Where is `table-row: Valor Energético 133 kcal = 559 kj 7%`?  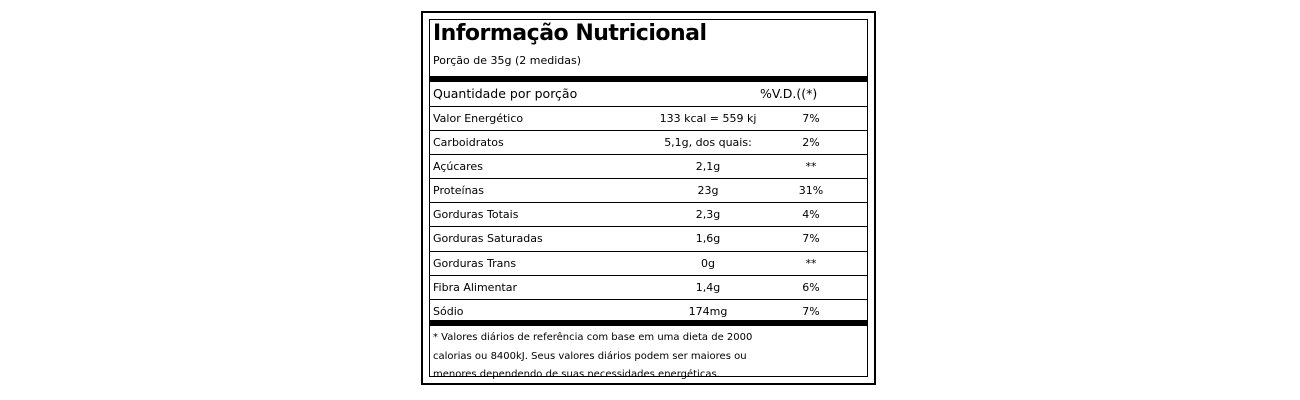 table-row: Valor Energético 133 kcal = 559 kj 7% is located at coordinates (648, 119).